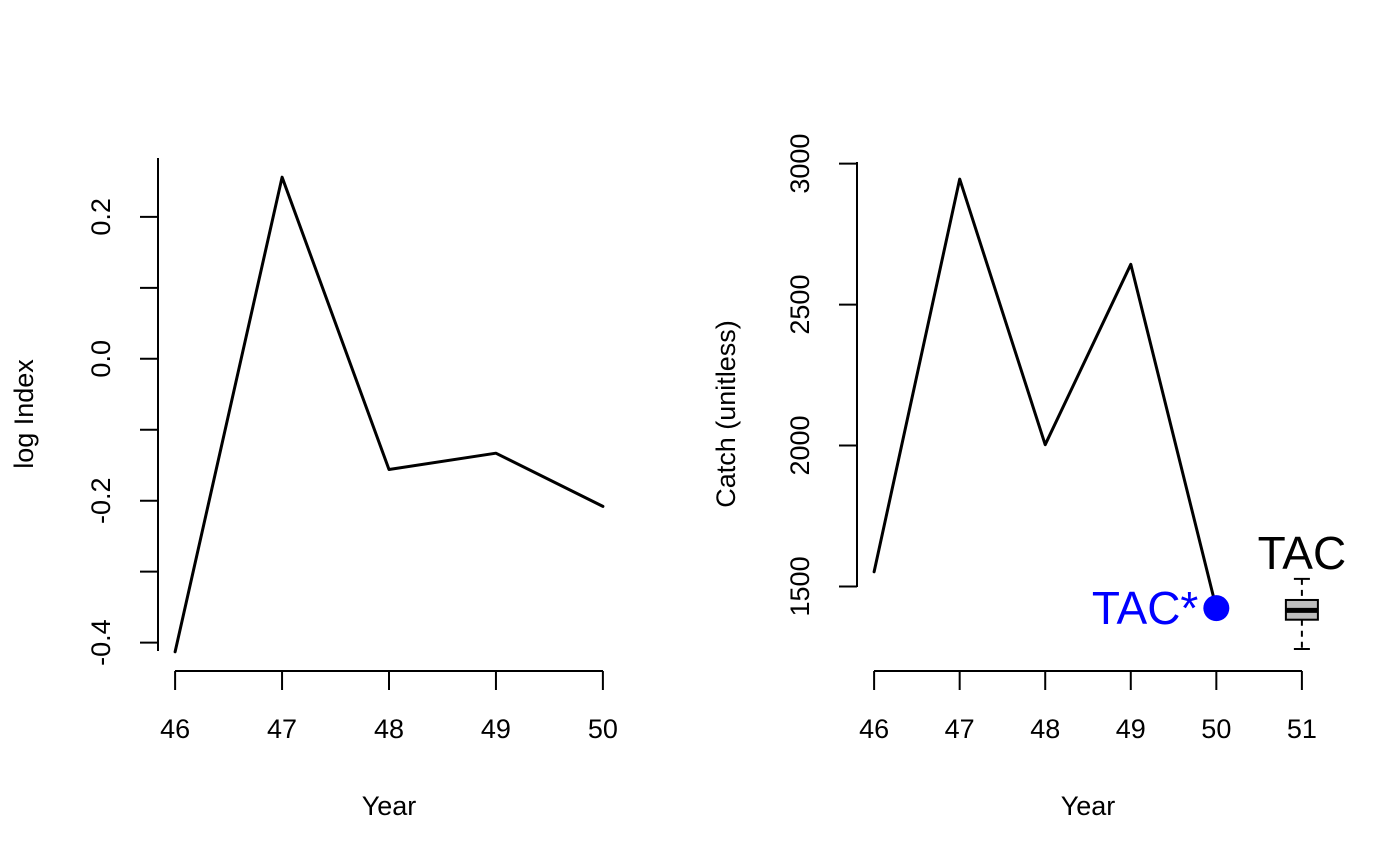  What do you see at coordinates (1302, 553) in the screenshot?
I see `tac-box-label: TAC` at bounding box center [1302, 553].